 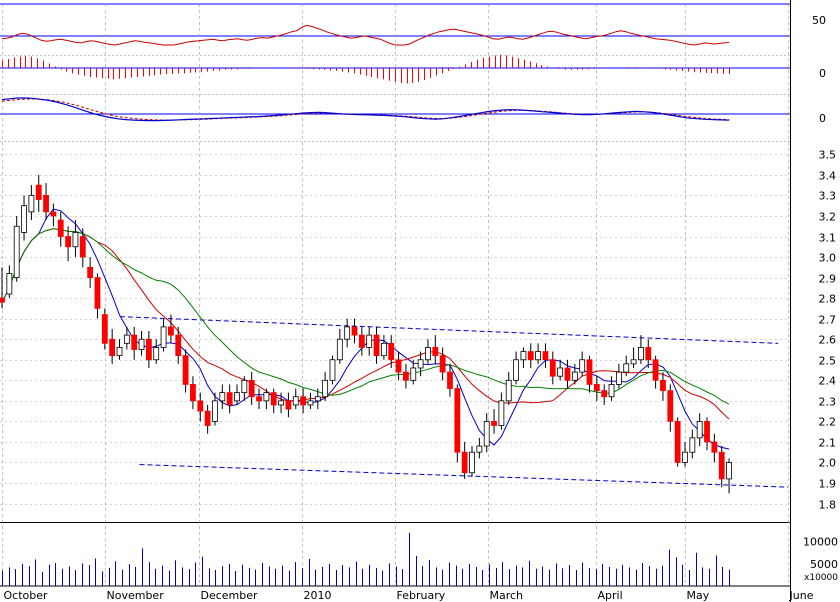 I want to click on price-tick-label: 1.9, so click(x=828, y=484).